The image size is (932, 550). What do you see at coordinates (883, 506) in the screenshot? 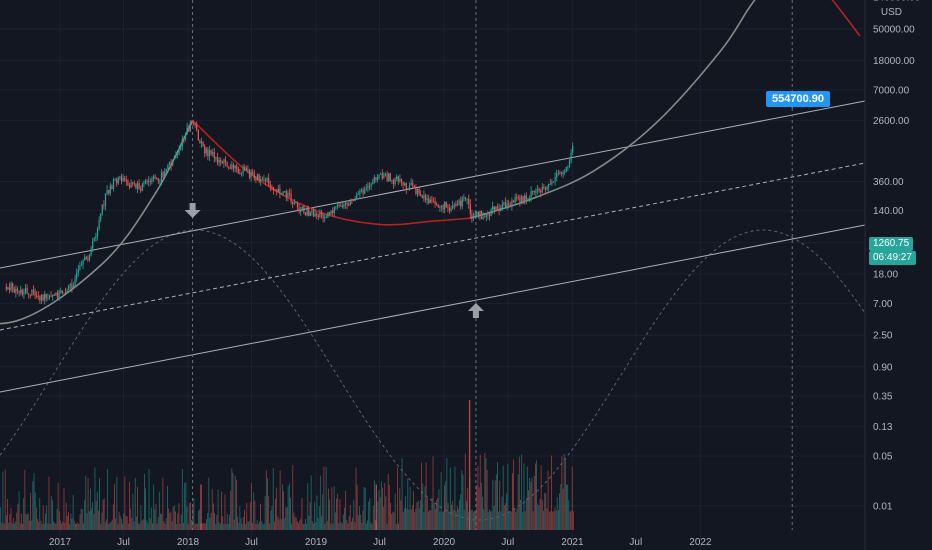
I see `price-tick-label: 0.01` at bounding box center [883, 506].